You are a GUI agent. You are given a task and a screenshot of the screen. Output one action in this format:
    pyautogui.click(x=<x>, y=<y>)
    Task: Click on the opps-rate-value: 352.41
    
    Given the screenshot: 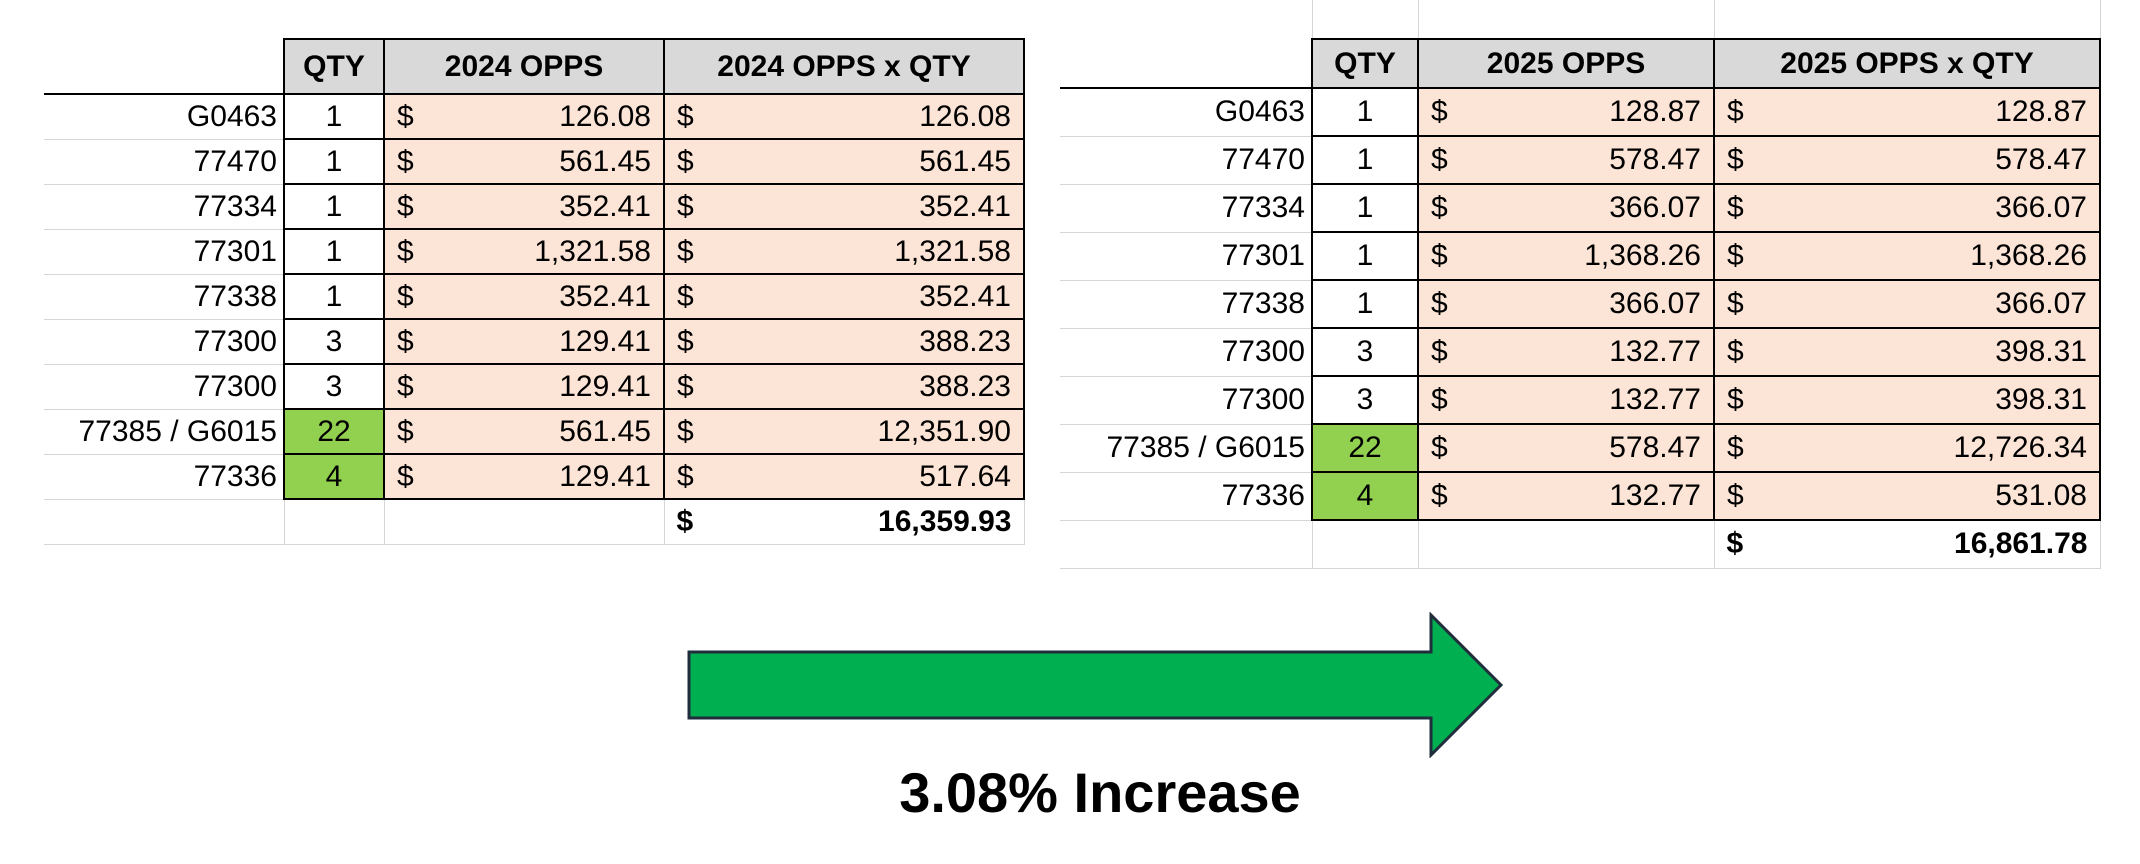 What is the action you would take?
    pyautogui.click(x=605, y=206)
    